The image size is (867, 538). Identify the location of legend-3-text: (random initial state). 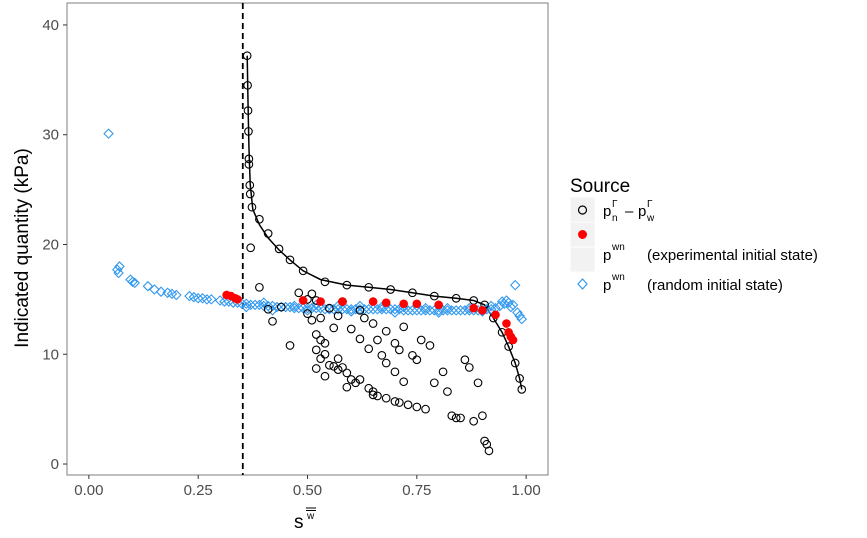
(715, 285).